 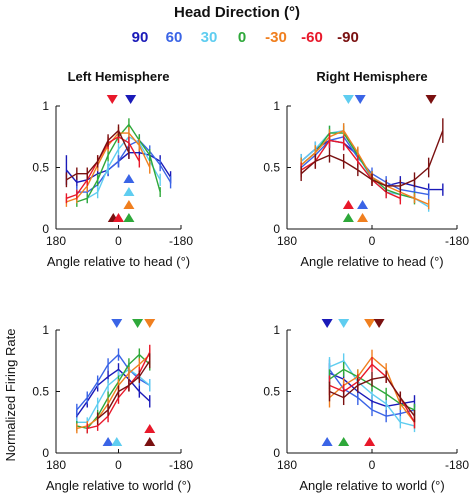 I want to click on series--30, so click(x=365, y=166).